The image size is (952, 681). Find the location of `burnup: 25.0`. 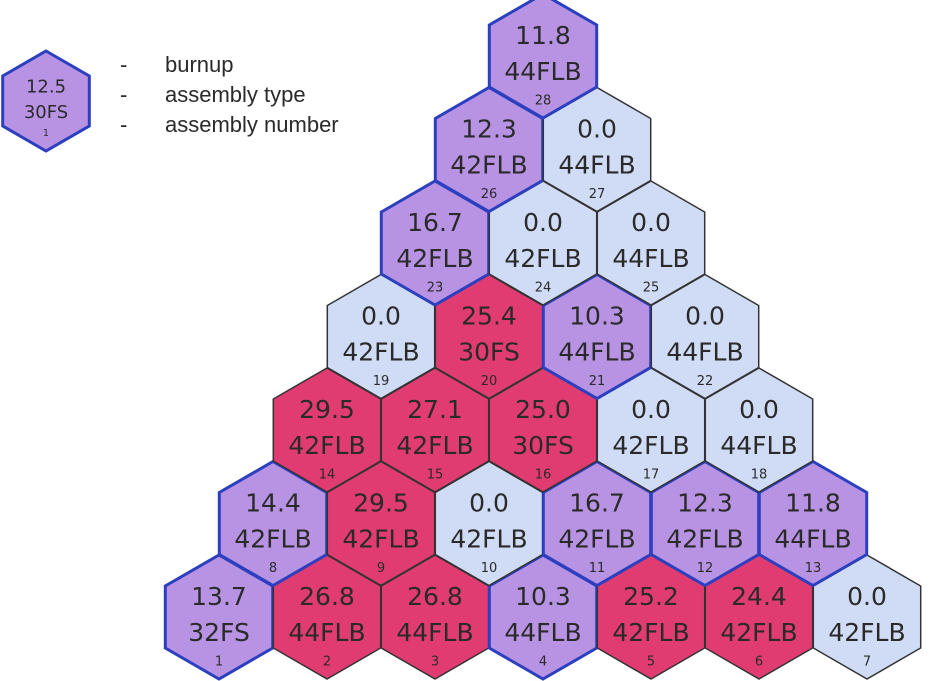

burnup: 25.0 is located at coordinates (543, 409).